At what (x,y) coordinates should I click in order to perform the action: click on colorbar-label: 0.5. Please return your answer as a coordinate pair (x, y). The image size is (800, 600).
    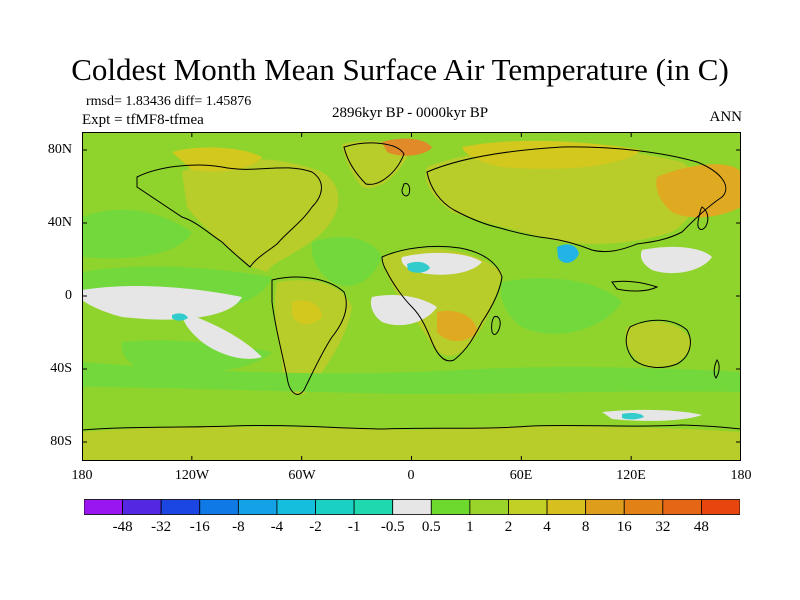
    Looking at the image, I should click on (431, 527).